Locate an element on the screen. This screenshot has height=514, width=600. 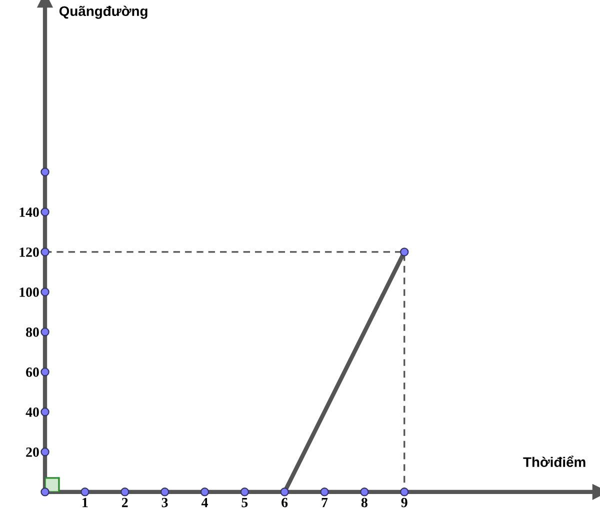
x-axis-title: Thờiđiểm is located at coordinates (554, 462).